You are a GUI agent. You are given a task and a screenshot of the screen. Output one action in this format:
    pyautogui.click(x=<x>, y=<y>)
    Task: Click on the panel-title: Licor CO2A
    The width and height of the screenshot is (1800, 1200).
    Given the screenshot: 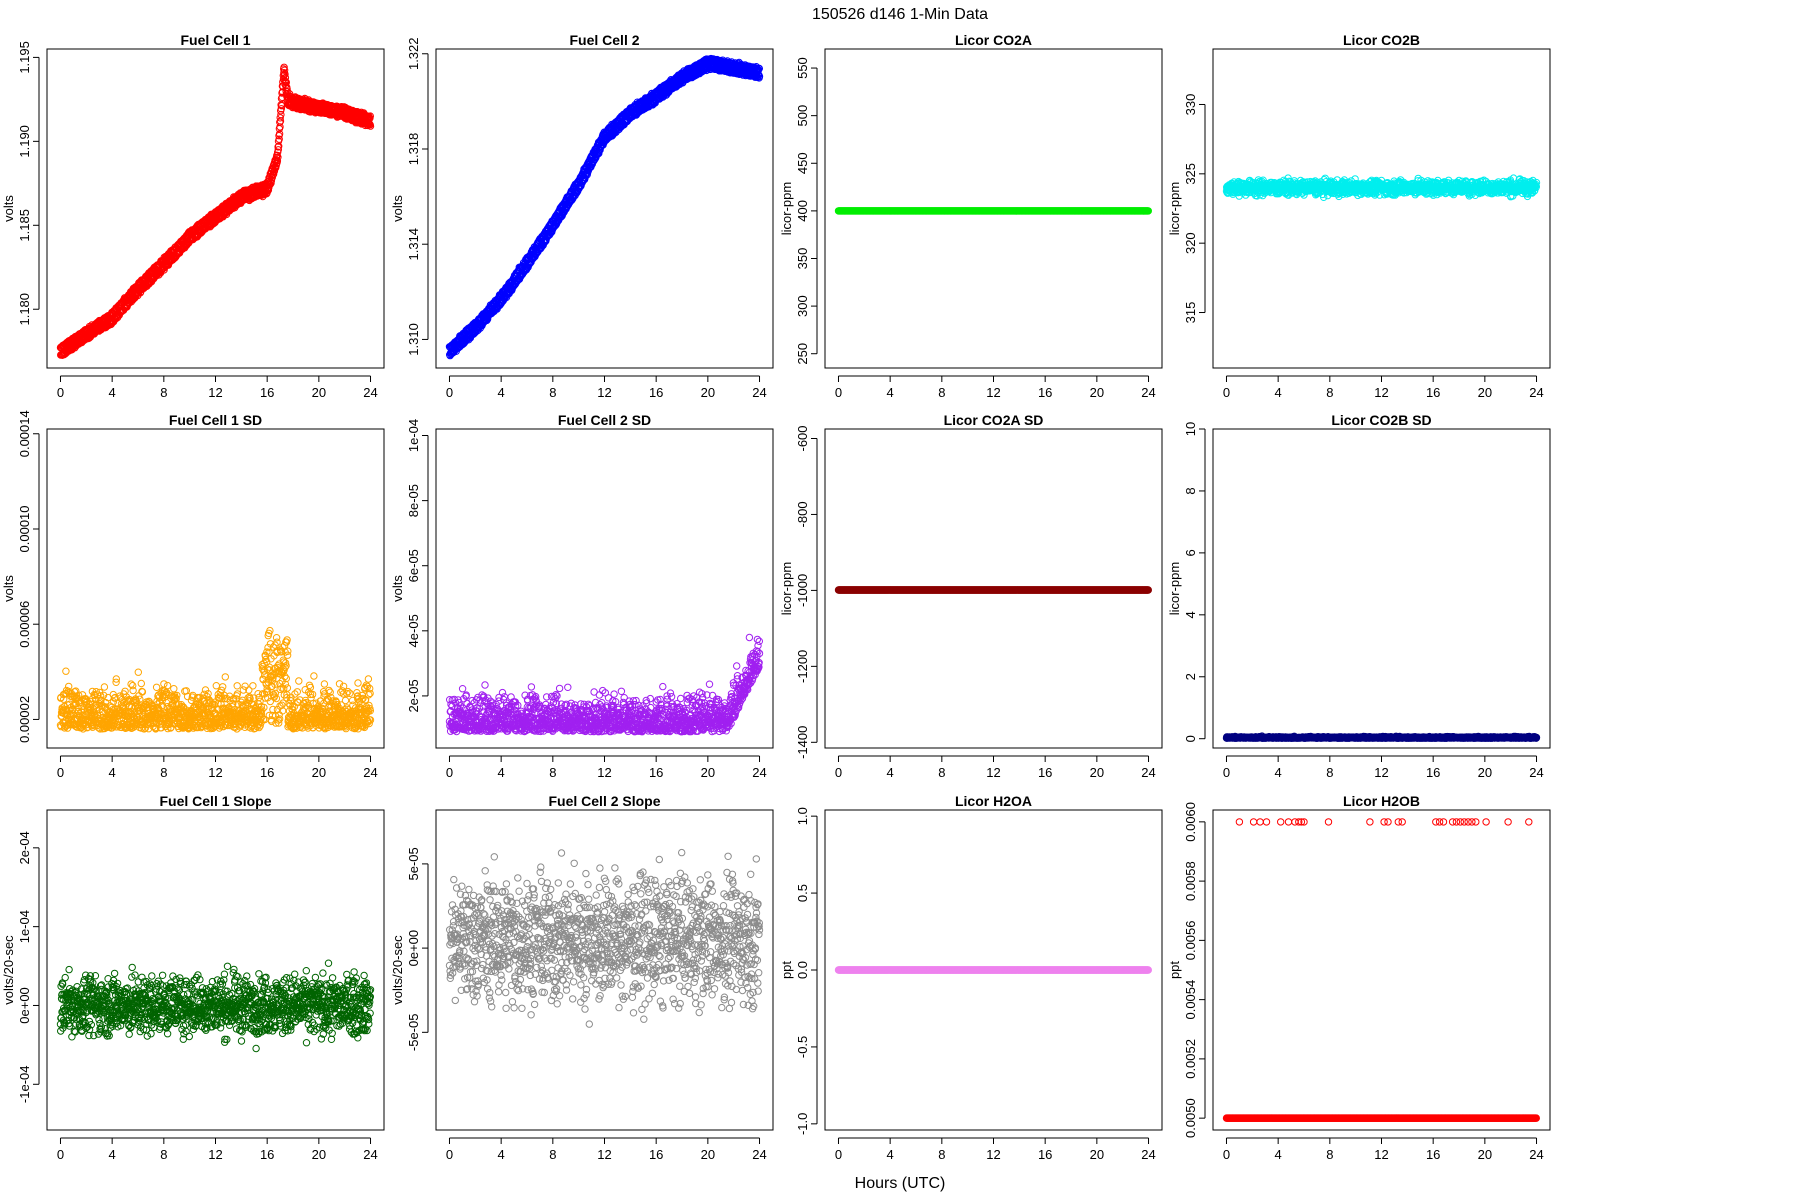 What is the action you would take?
    pyautogui.click(x=993, y=40)
    